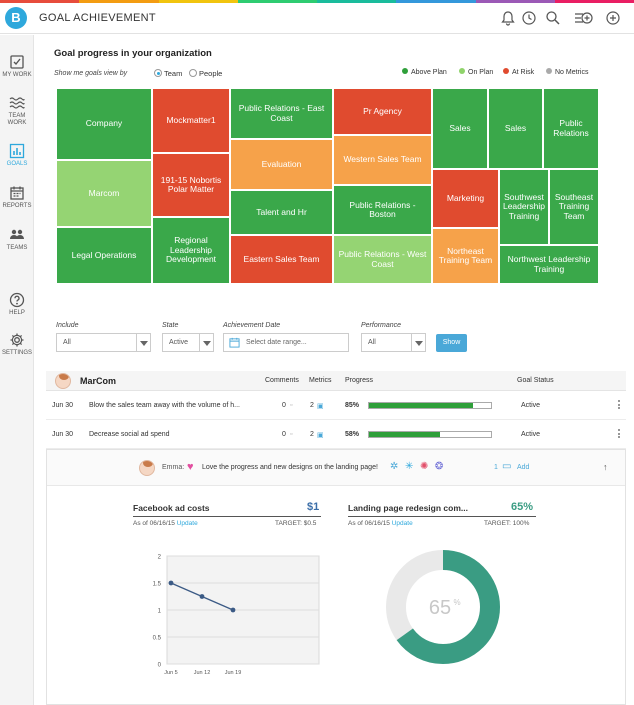 This screenshot has width=634, height=705. Describe the element at coordinates (17, 239) in the screenshot. I see `sidebar-item-teams: TEAMS` at that location.